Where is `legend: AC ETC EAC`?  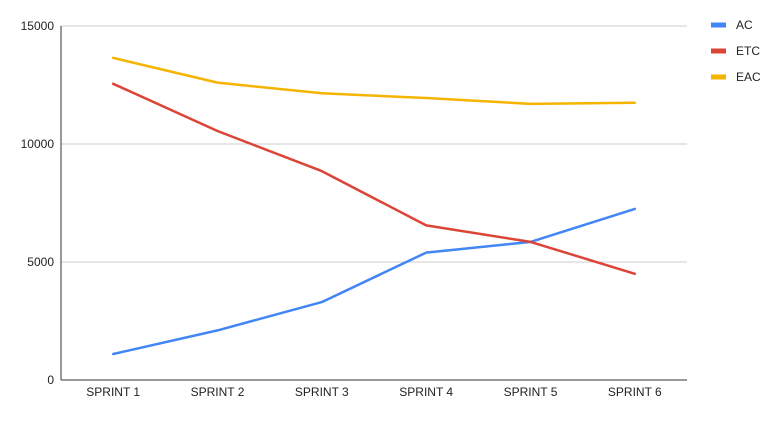
legend: AC ETC EAC is located at coordinates (736, 51).